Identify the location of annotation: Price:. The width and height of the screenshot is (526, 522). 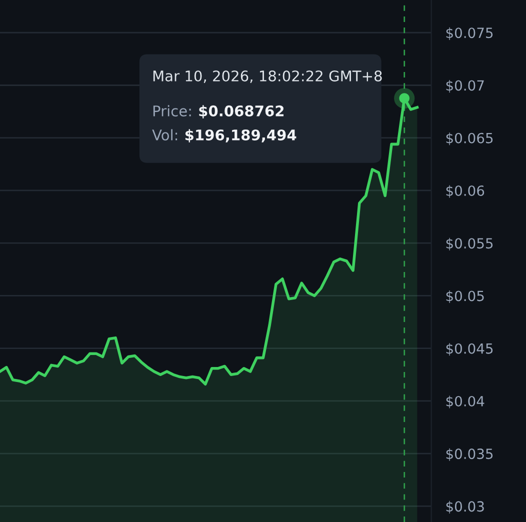
(172, 110).